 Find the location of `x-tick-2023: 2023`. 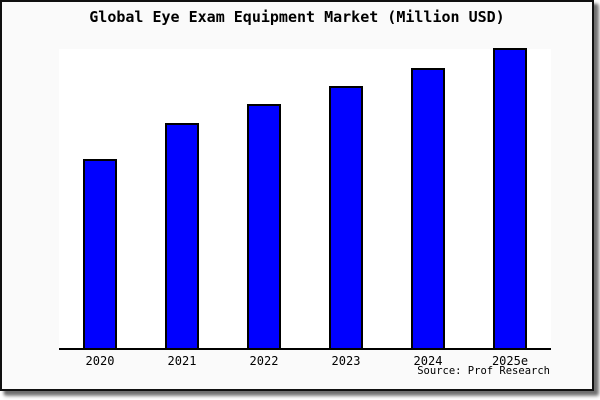

x-tick-2023: 2023 is located at coordinates (346, 361).